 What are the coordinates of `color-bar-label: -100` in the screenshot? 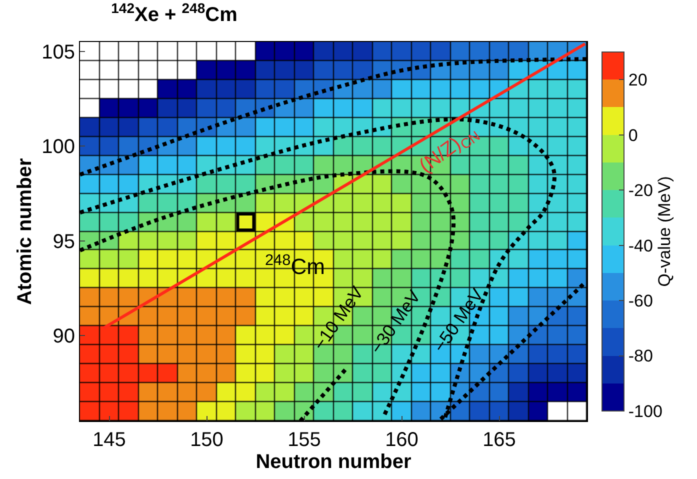 It's located at (645, 411).